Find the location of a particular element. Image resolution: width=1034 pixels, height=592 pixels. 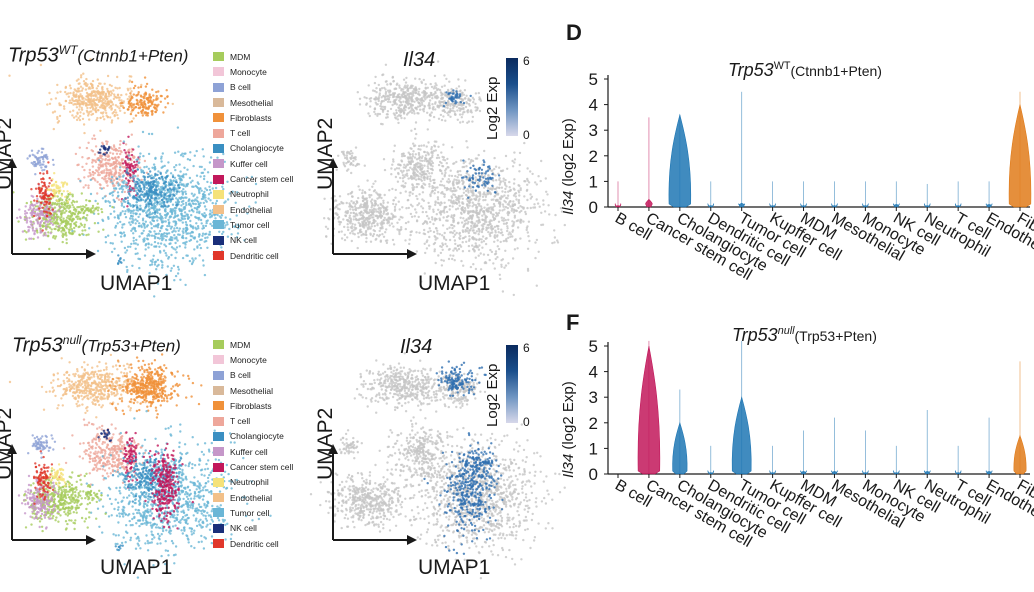

cluster-bcell is located at coordinates (40, 161).